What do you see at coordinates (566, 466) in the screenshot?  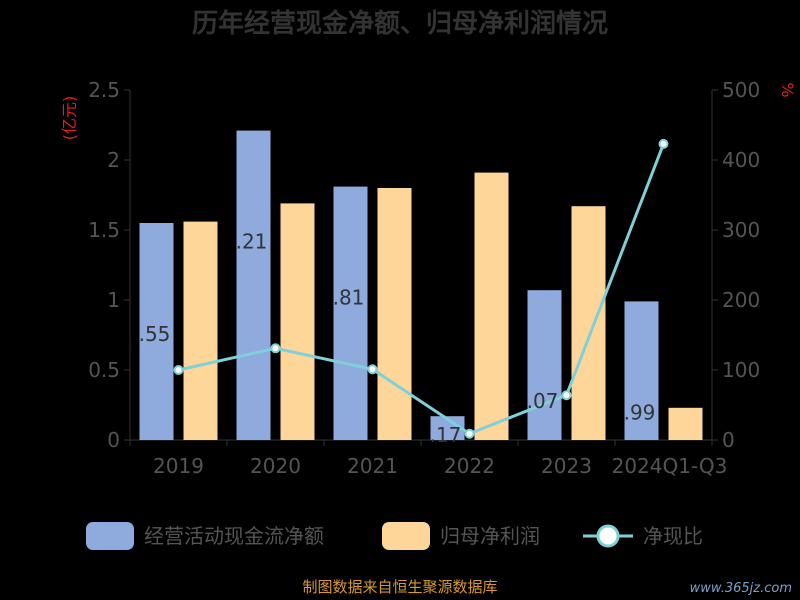 I see `x-tick-label: 2023` at bounding box center [566, 466].